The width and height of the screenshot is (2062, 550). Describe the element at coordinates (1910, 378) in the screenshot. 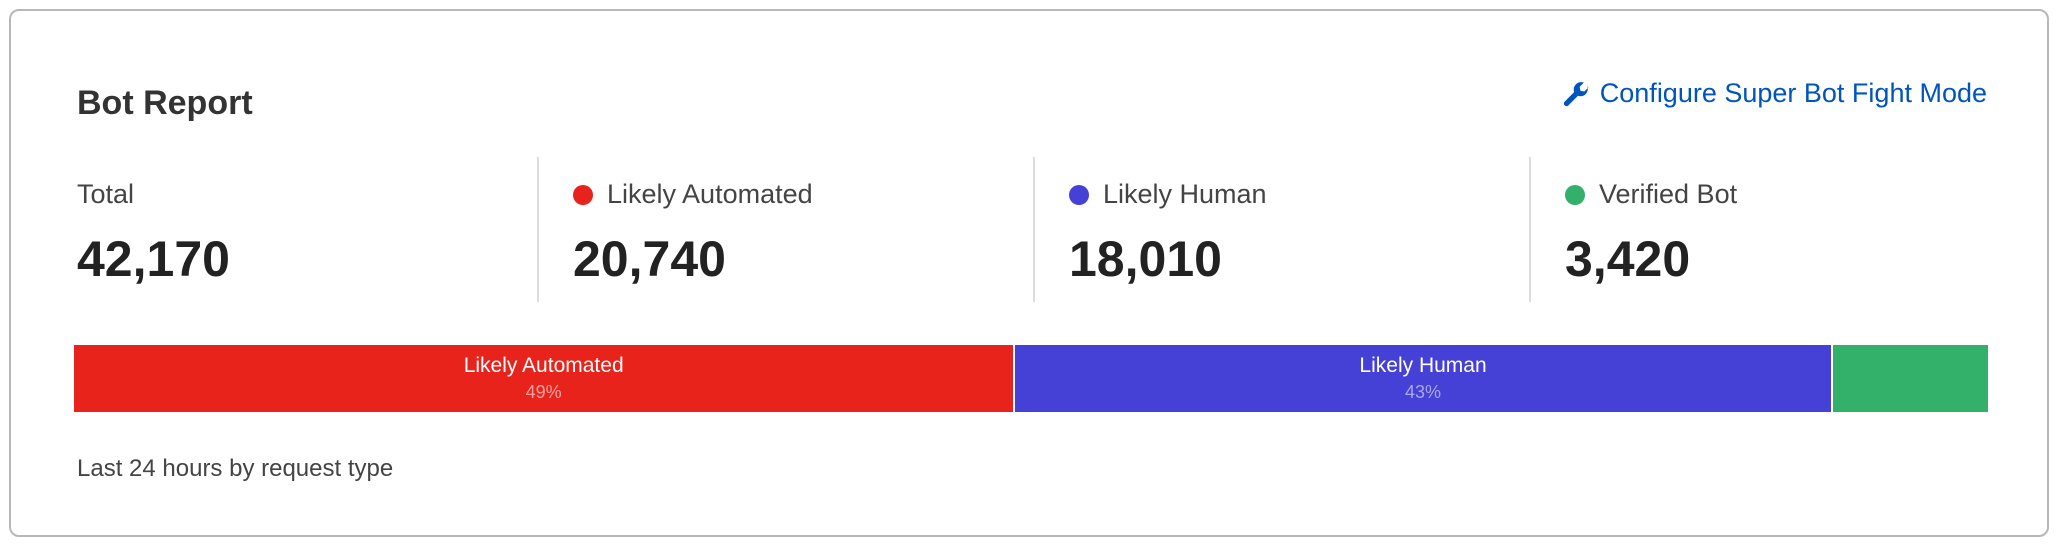

I see `bar-segment-verified-bot` at that location.